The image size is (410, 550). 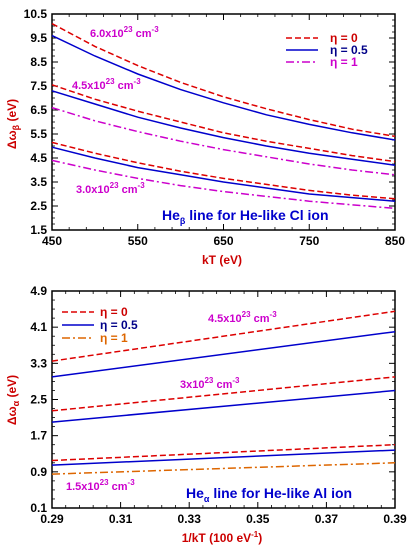 What do you see at coordinates (36, 14) in the screenshot?
I see `top-y-tick-label-9: 10.5` at bounding box center [36, 14].